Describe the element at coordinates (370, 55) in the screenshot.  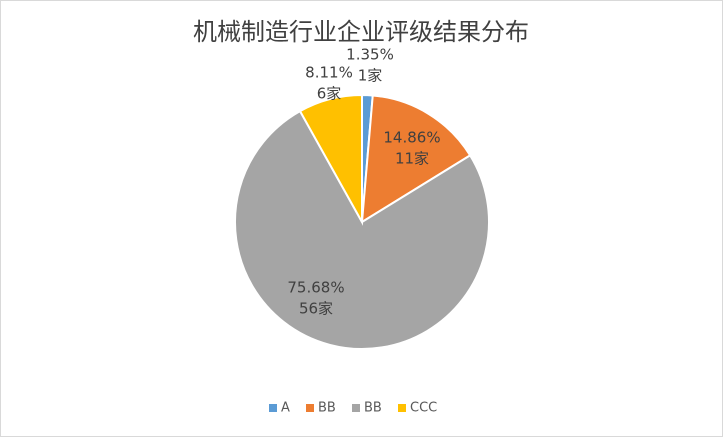
I see `data-label: 1.35%` at that location.